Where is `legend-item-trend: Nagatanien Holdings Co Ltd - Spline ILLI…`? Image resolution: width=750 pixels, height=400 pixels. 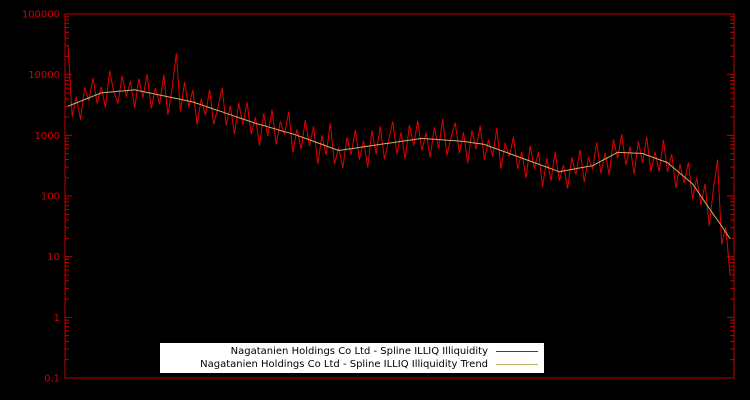
legend-item-trend: Nagatanien Holdings Co Ltd - Spline ILLI… is located at coordinates (352, 364).